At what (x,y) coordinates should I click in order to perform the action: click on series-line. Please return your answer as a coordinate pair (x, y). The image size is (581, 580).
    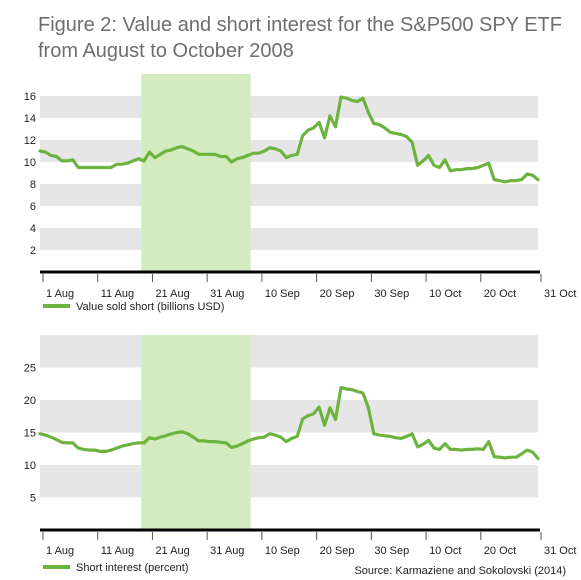
    Looking at the image, I should click on (289, 423).